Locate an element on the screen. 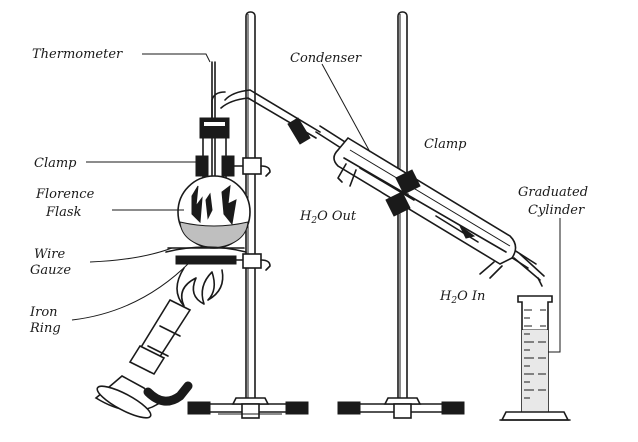 Image resolution: width=638 pixels, height=442 pixels. right-clamp is located at coordinates (403, 193).